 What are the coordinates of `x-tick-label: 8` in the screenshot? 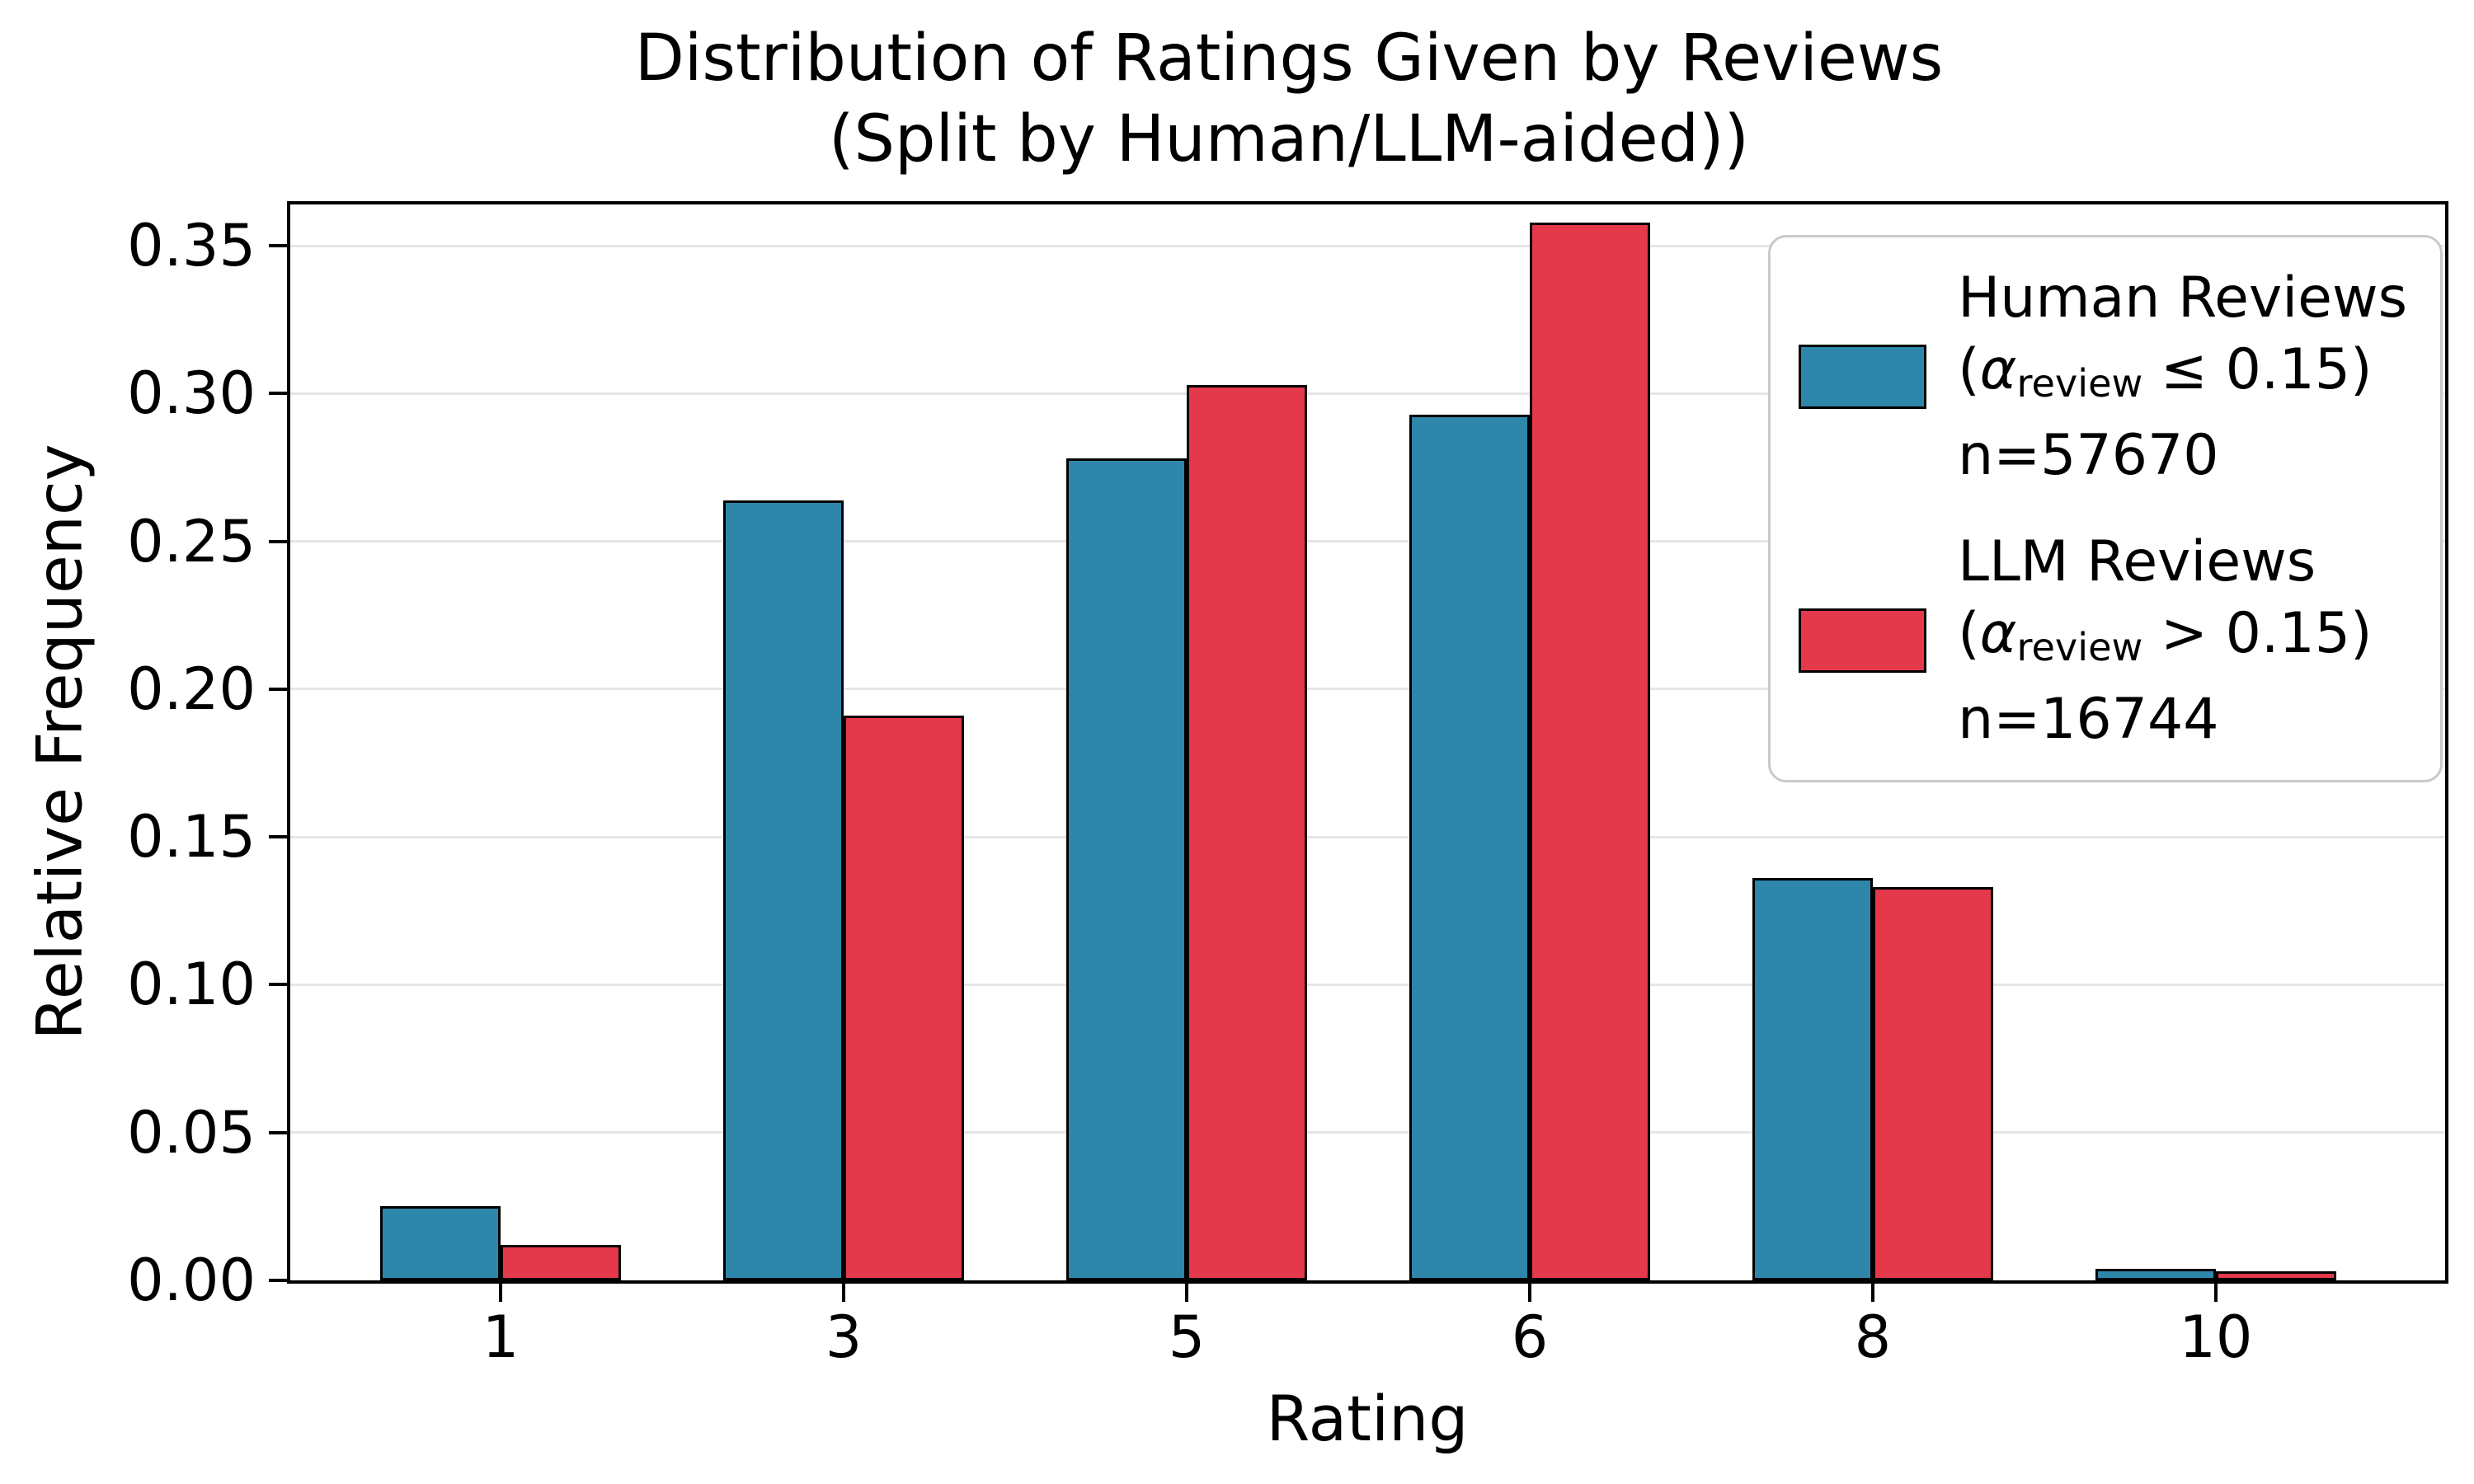 It's located at (1873, 1337).